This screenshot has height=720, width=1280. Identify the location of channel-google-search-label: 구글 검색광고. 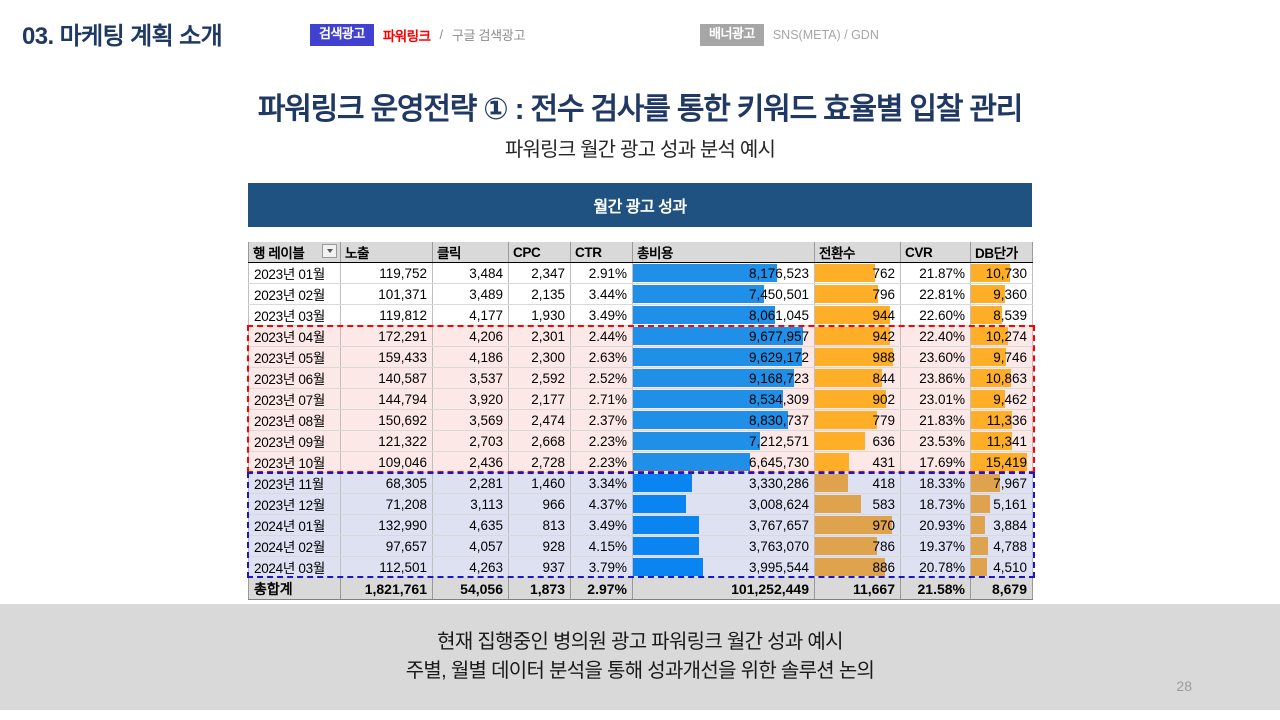
(488, 36).